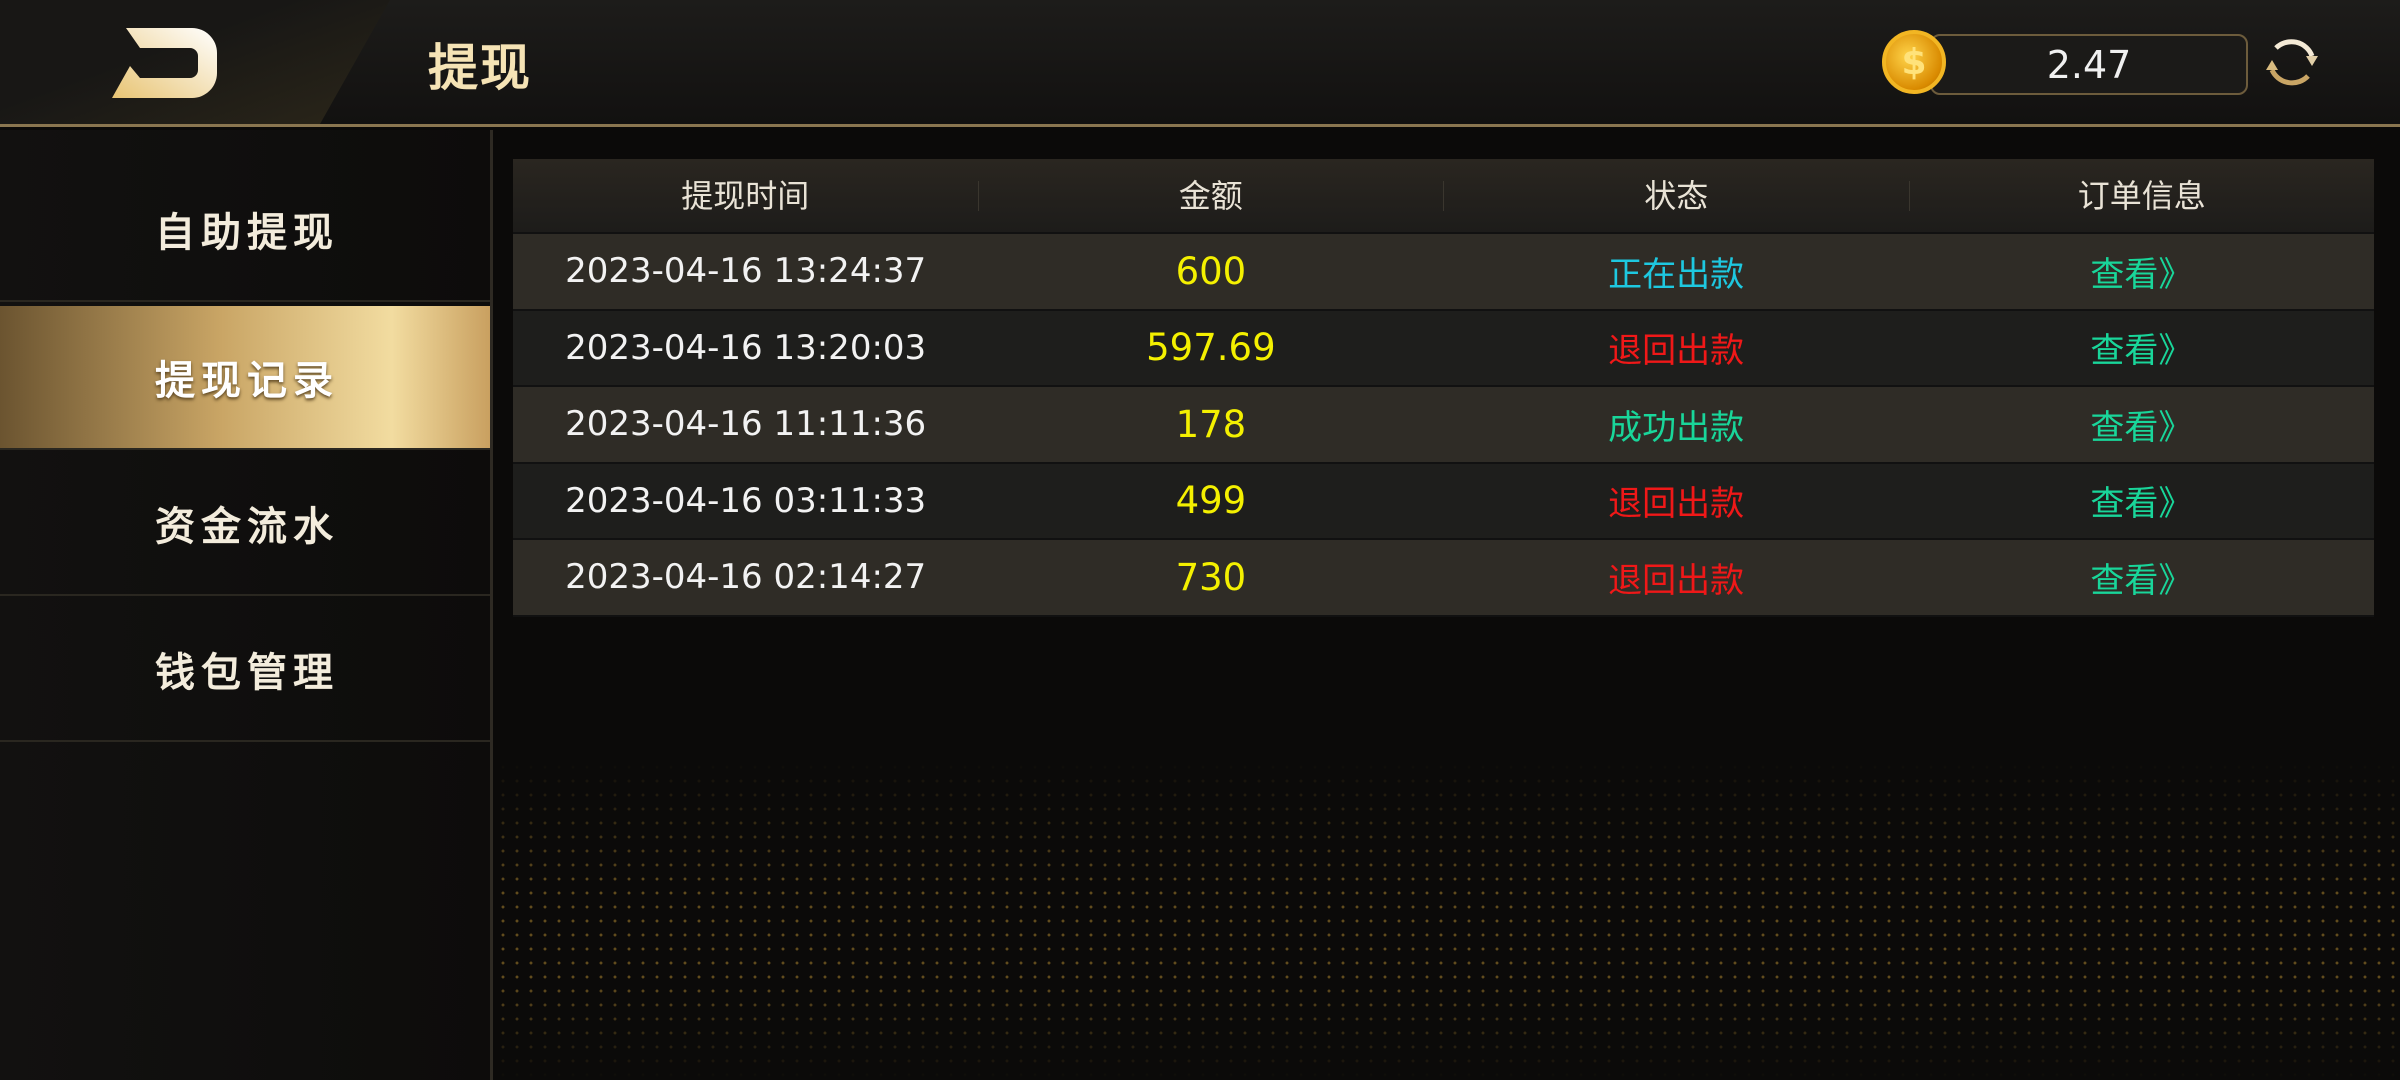 This screenshot has width=2400, height=1080. What do you see at coordinates (746, 500) in the screenshot?
I see `withdraw-time: 2023-04-16 03:11:33` at bounding box center [746, 500].